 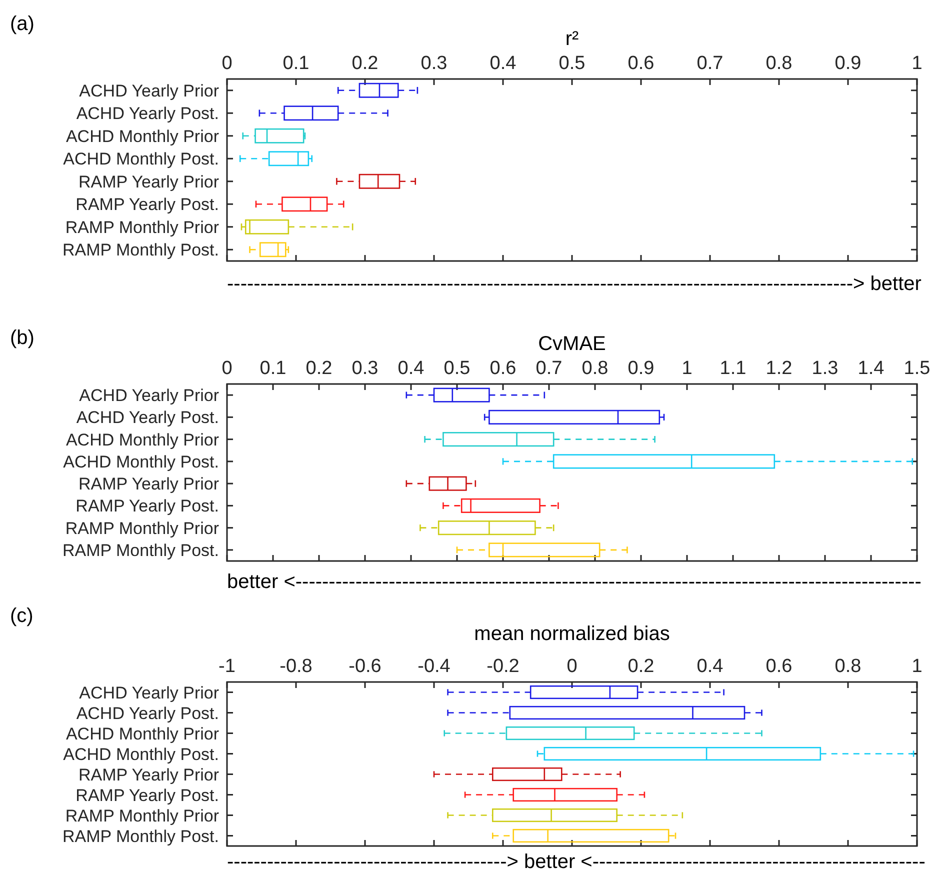 I want to click on text: (b), so click(x=22, y=338).